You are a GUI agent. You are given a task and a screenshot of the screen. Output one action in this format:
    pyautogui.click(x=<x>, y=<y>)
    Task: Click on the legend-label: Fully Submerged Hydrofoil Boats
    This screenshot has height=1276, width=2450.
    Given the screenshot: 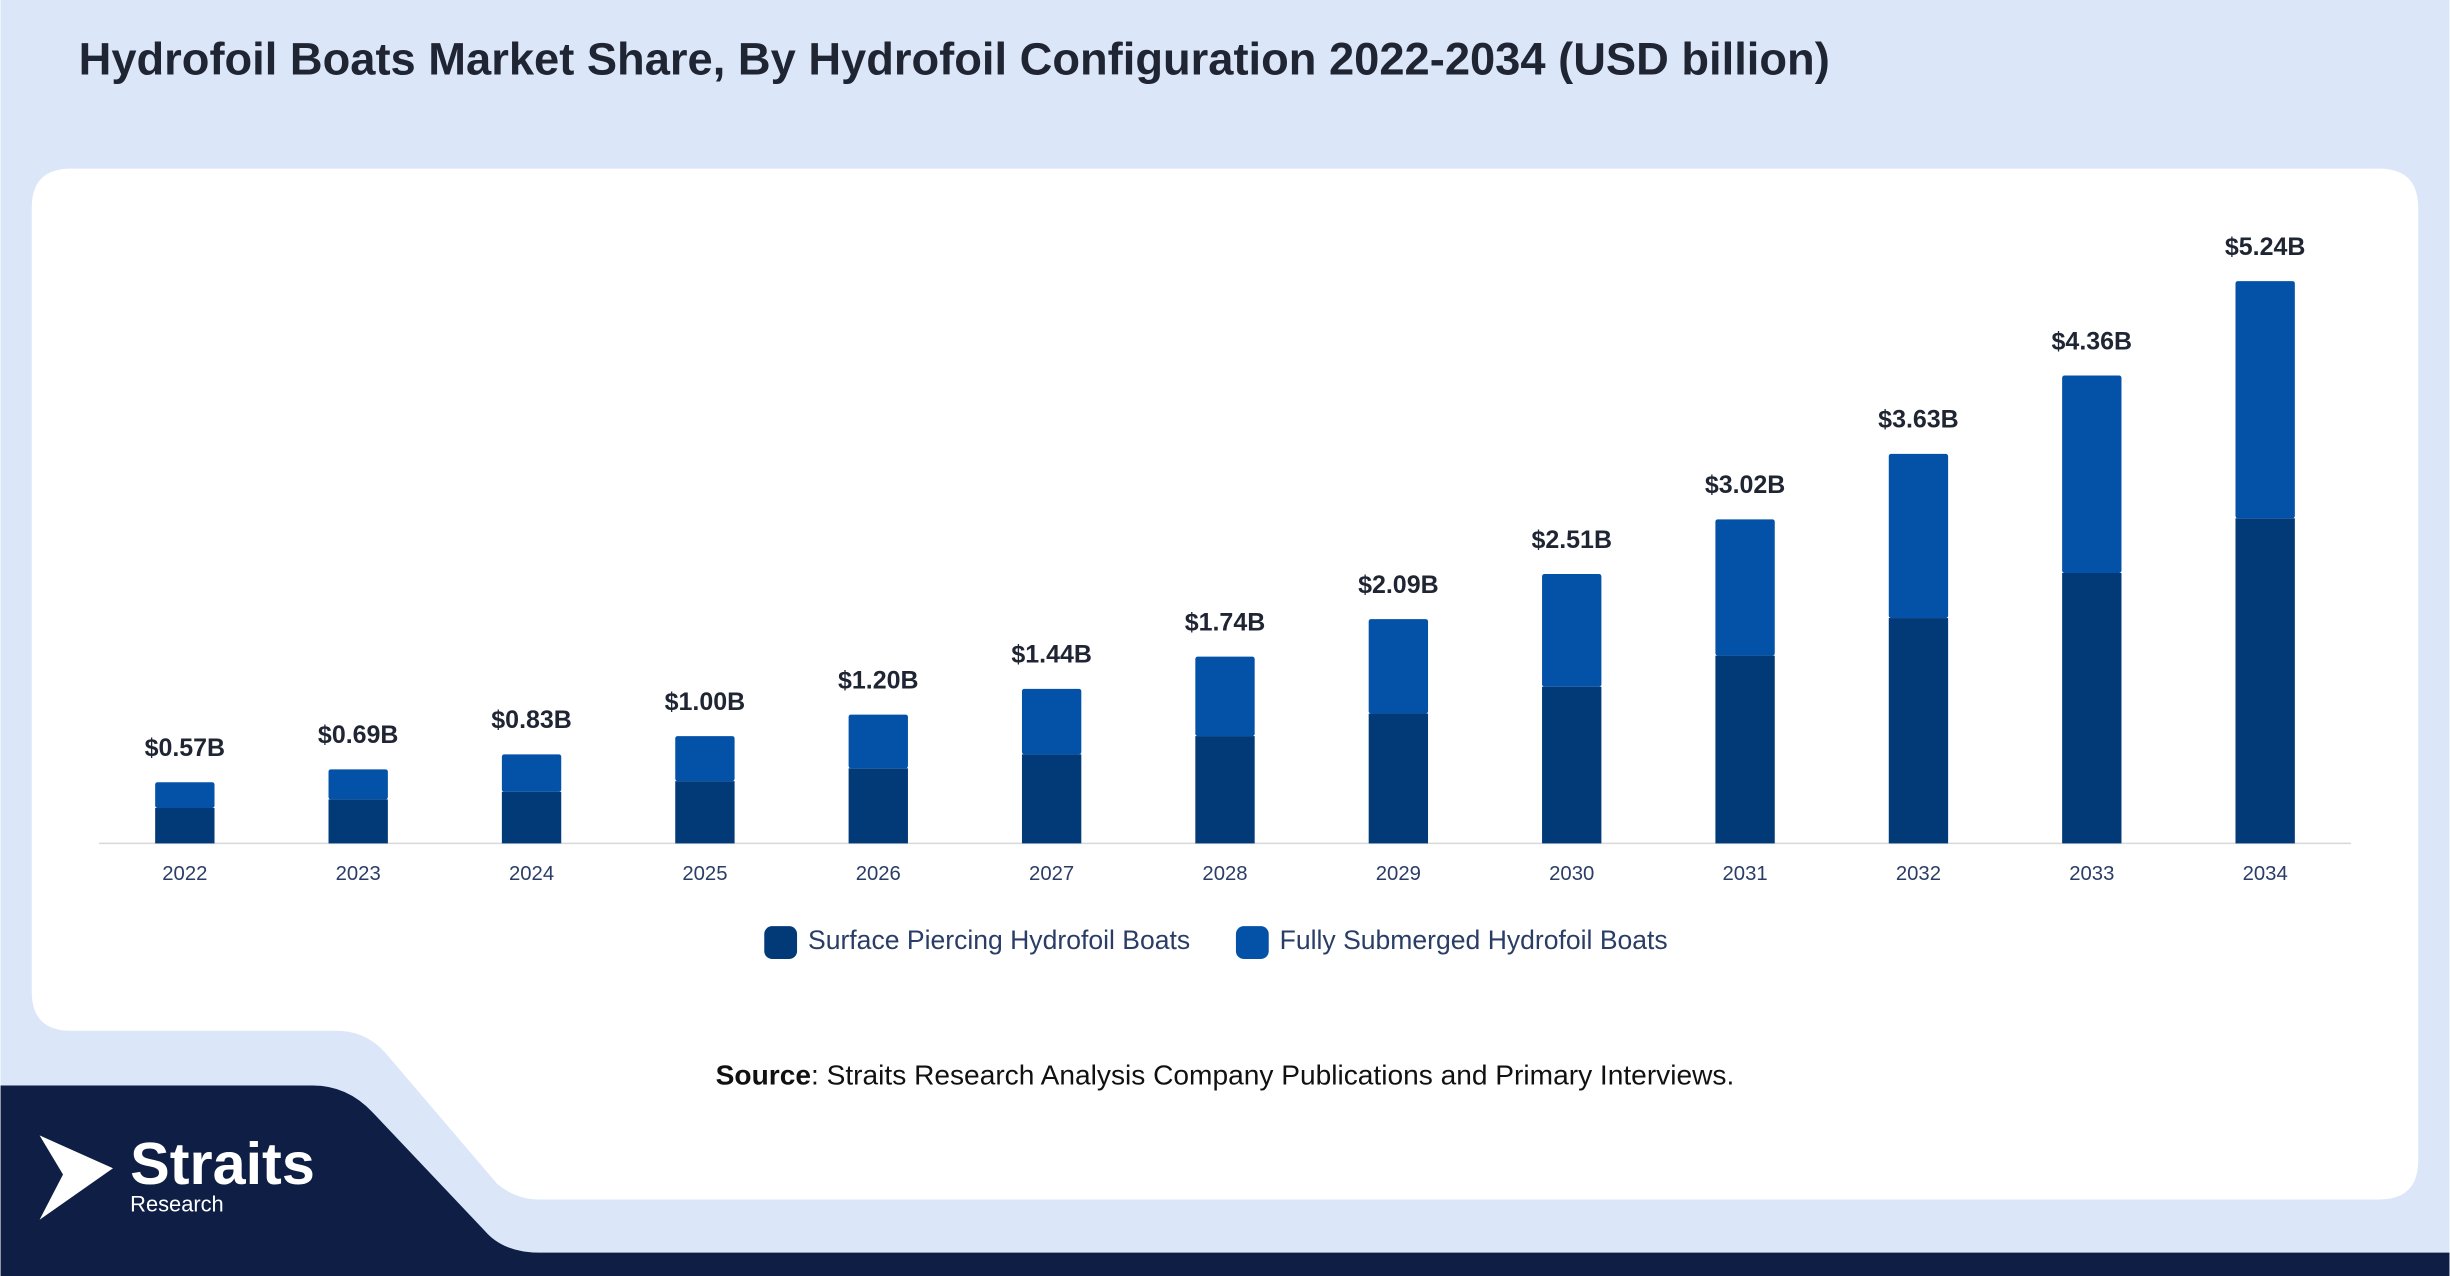 What is the action you would take?
    pyautogui.click(x=1474, y=940)
    